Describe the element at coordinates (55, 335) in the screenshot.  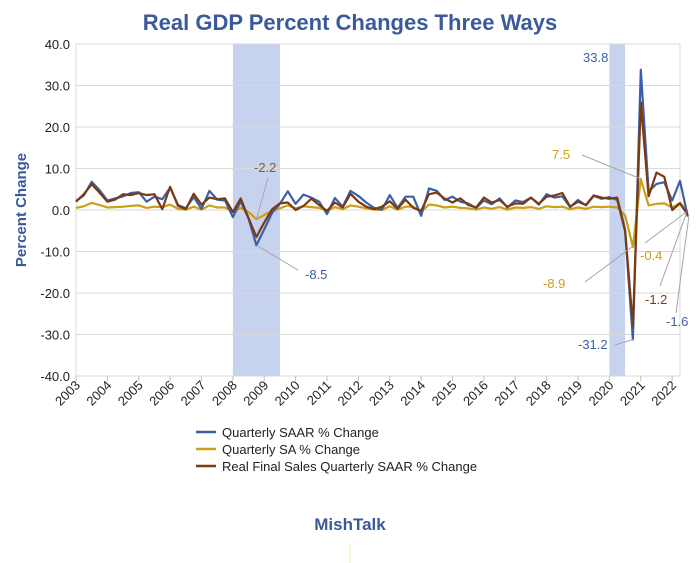
I see `y-tick-label: -30.0` at that location.